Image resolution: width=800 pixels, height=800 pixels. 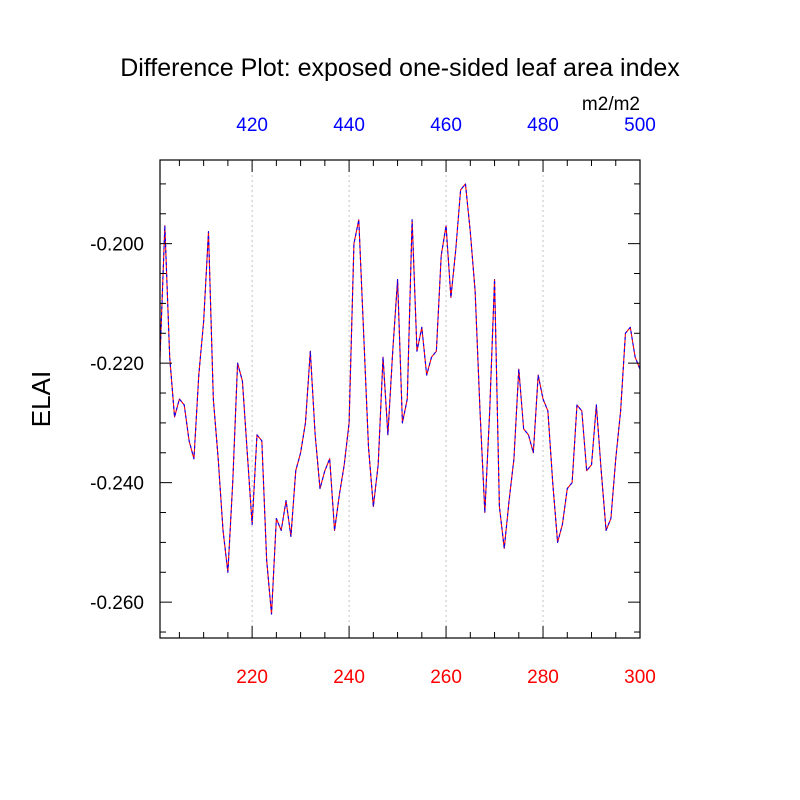 I want to click on x-tick-label-top: 420, so click(x=252, y=125).